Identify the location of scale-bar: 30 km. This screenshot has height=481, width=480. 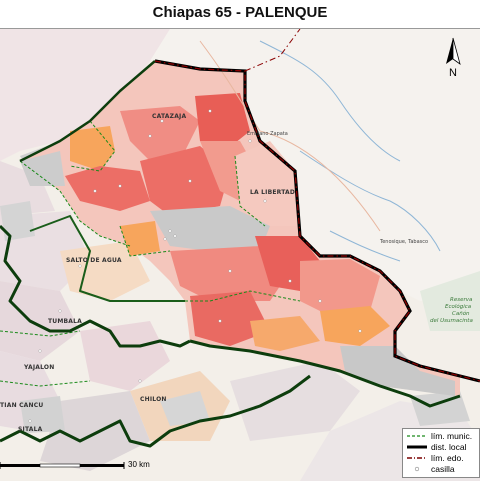
(80, 468).